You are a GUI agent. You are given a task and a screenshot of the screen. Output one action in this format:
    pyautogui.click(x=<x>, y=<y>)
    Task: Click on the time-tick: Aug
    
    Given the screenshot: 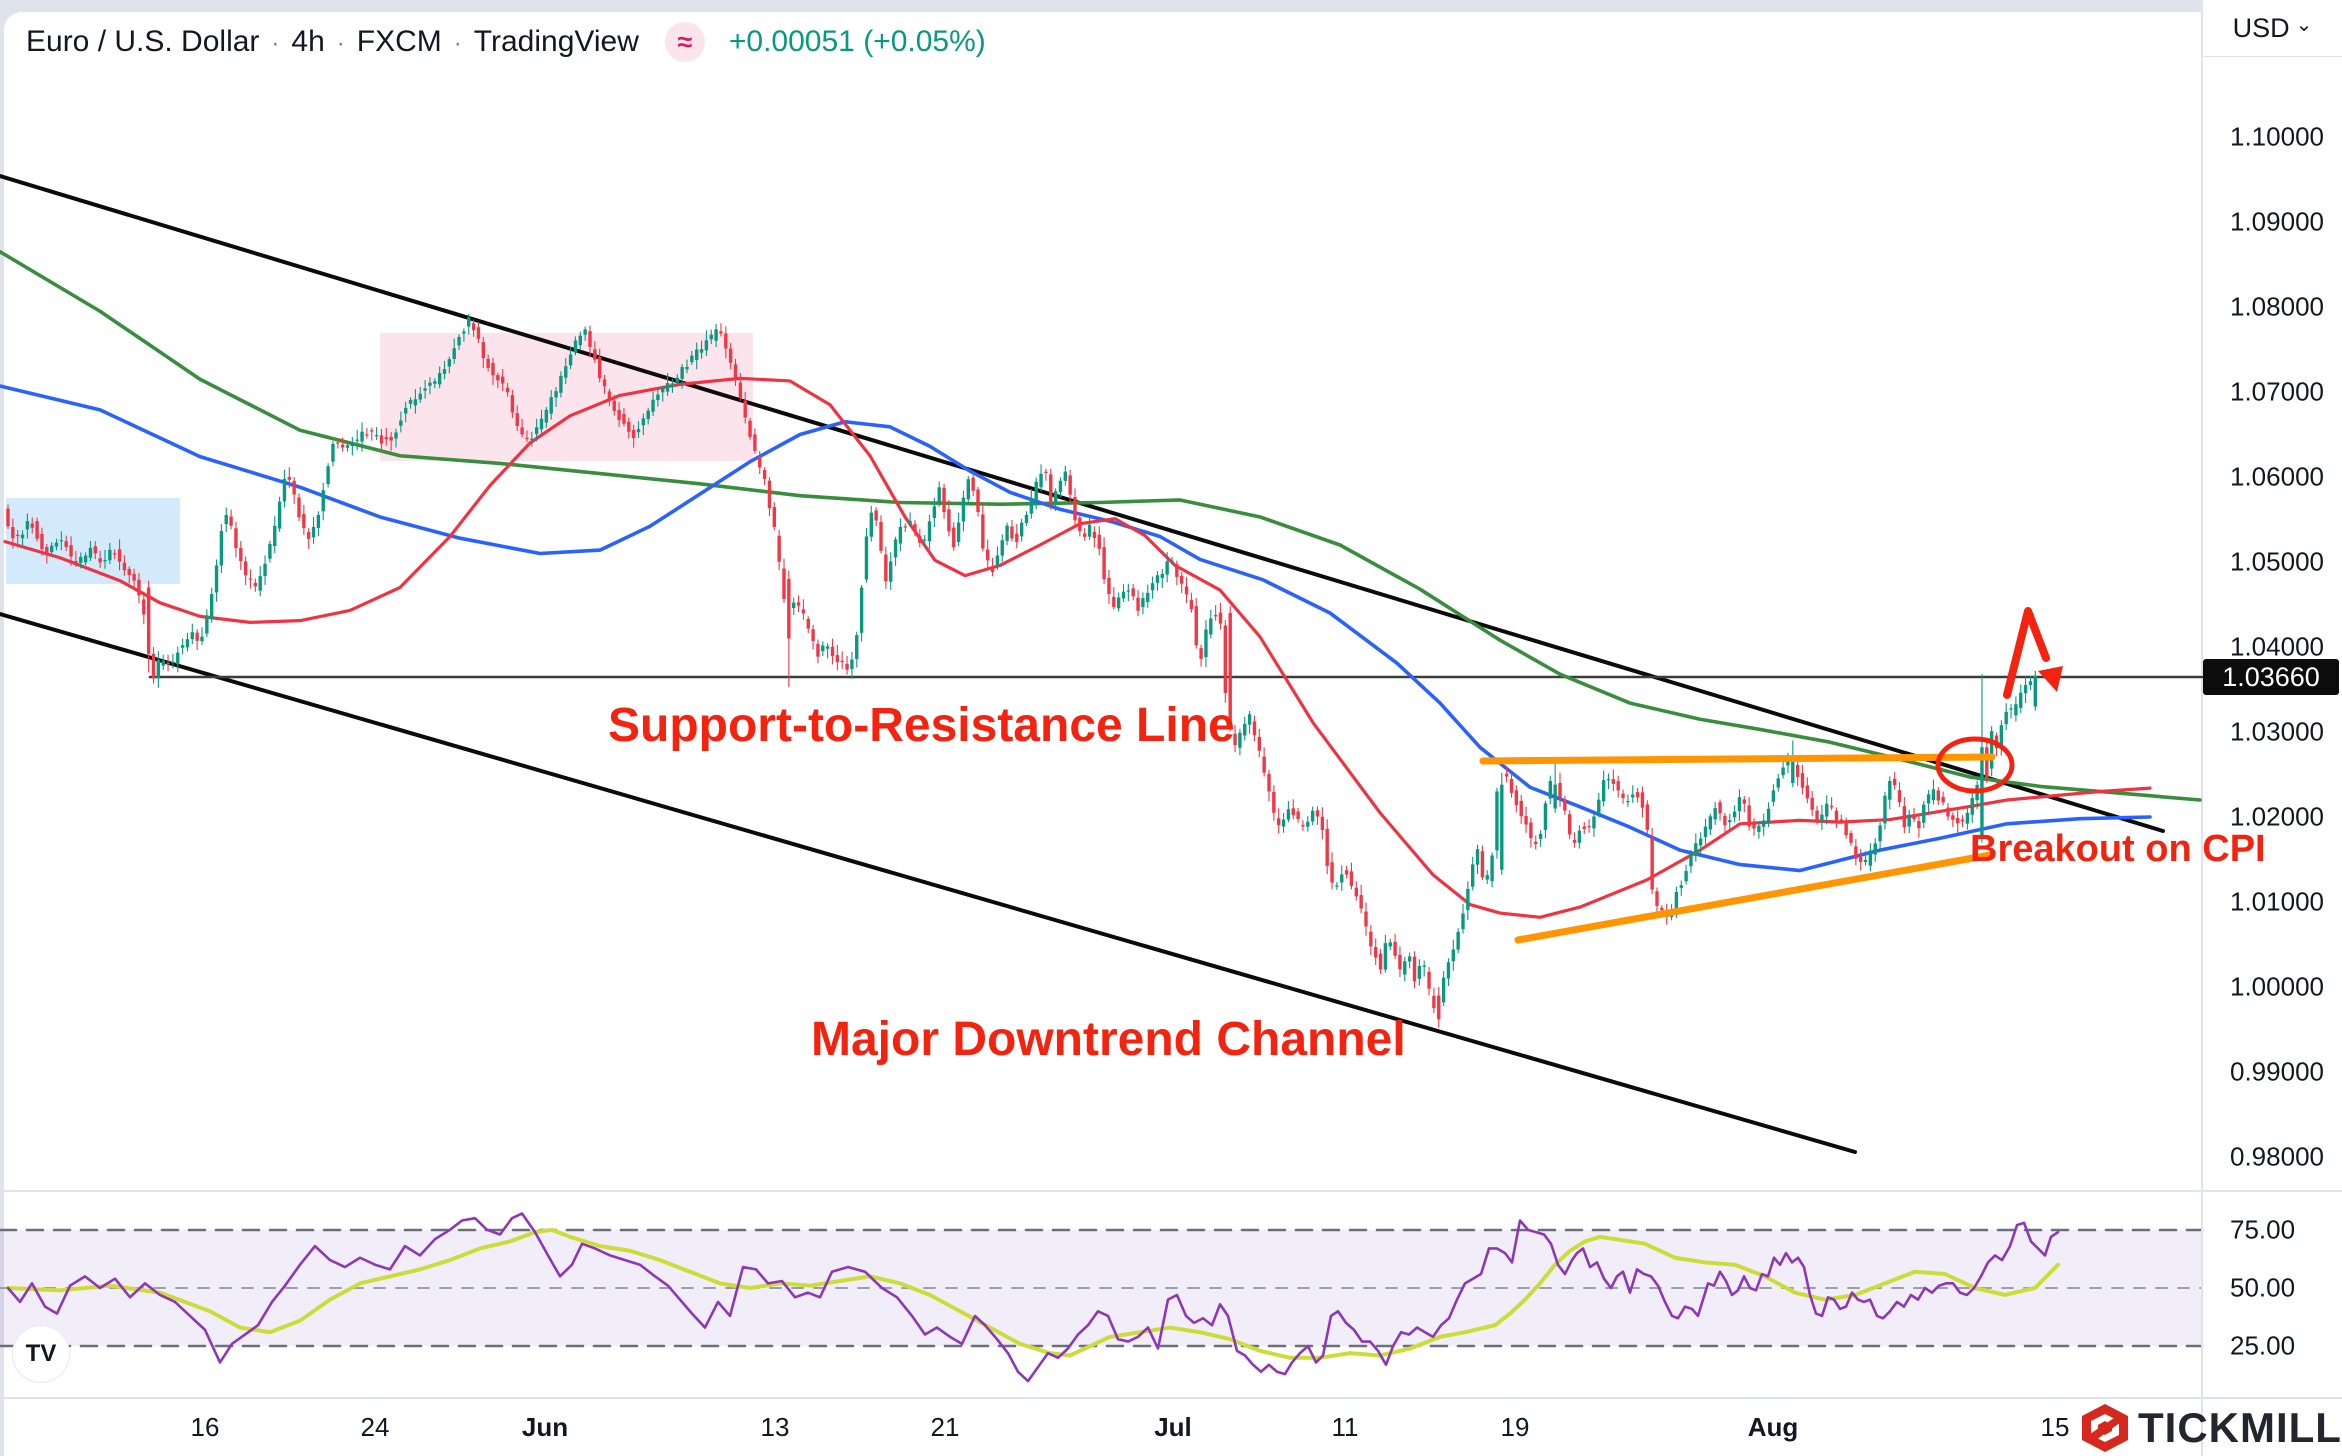 What is the action you would take?
    pyautogui.click(x=1773, y=1427)
    